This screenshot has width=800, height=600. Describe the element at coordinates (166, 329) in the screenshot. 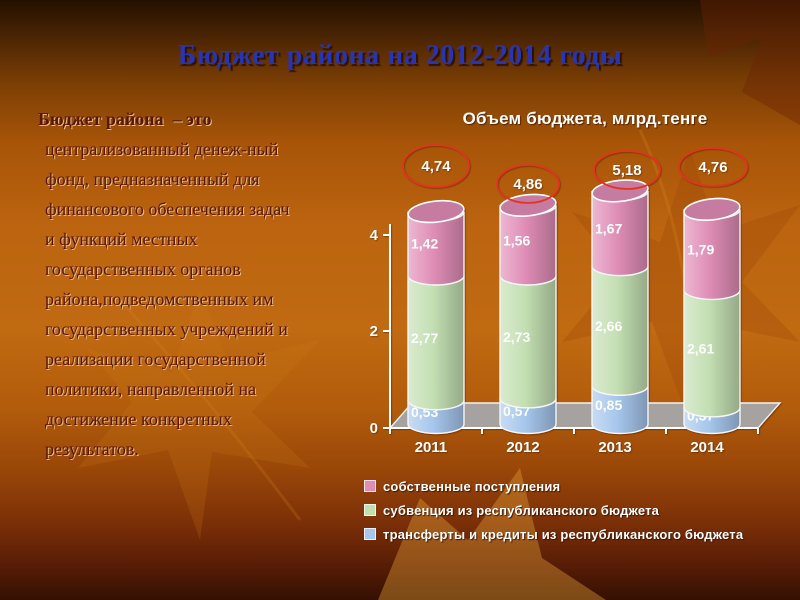

I see `definition-line: государственных учреждений и` at that location.